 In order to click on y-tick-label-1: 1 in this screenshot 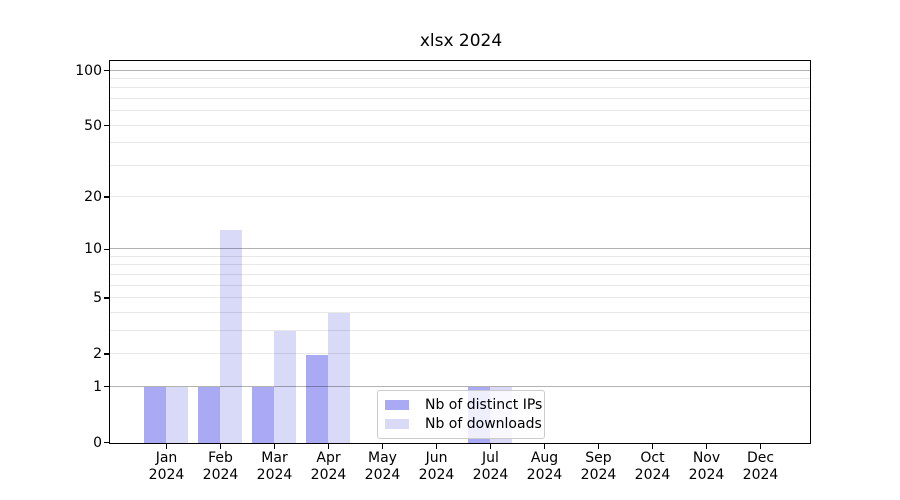, I will do `click(97, 386)`.